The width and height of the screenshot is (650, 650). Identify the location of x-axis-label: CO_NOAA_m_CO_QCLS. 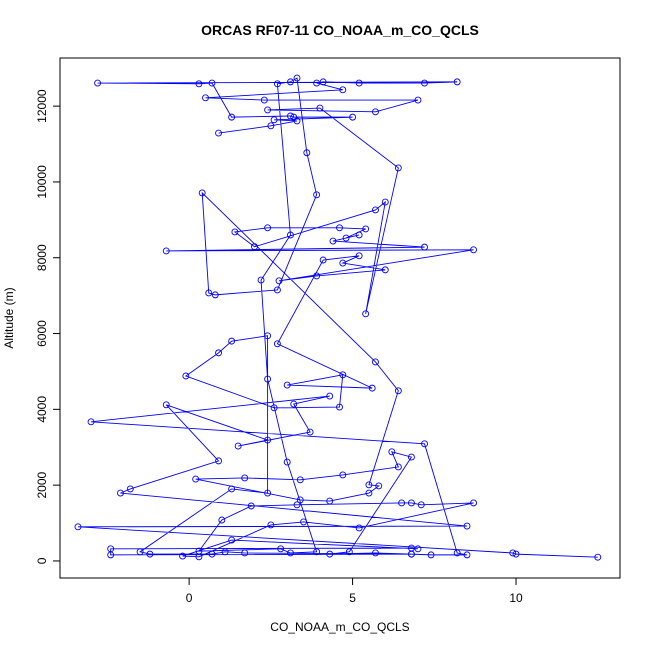
(339, 627).